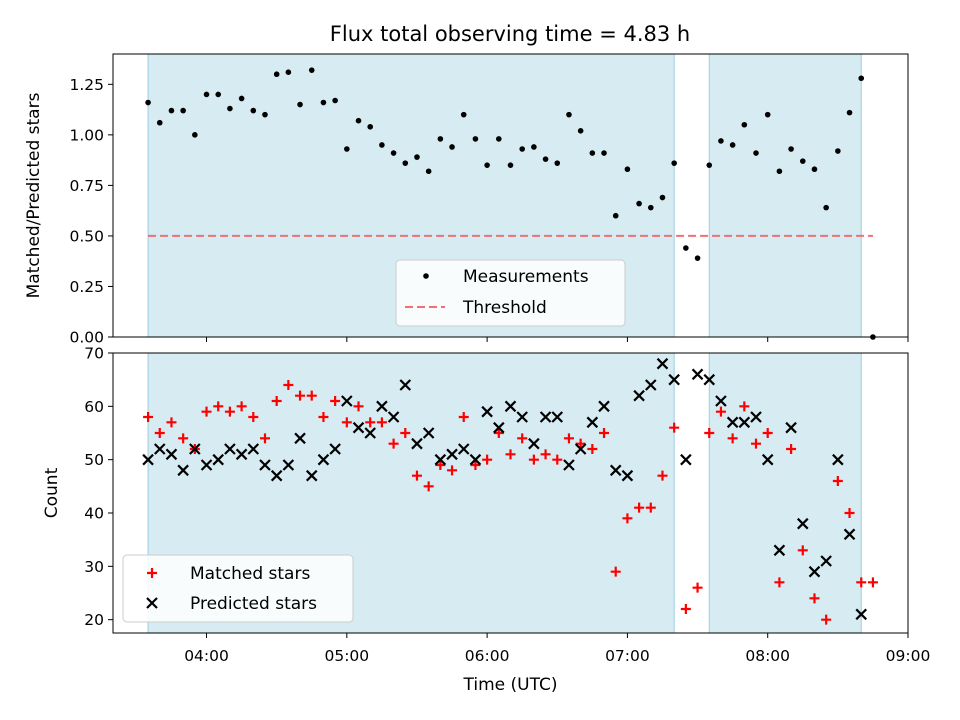 The width and height of the screenshot is (960, 720). I want to click on y-tick-label: 0.25, so click(86, 287).